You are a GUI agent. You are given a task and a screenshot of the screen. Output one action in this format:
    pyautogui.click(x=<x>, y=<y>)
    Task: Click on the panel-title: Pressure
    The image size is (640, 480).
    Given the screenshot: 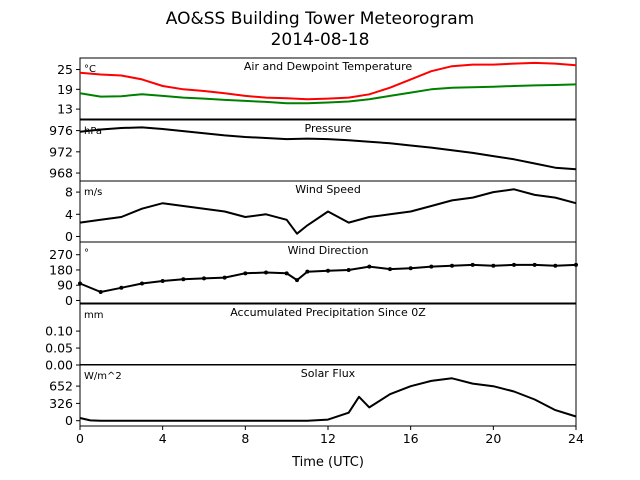 What is the action you would take?
    pyautogui.click(x=328, y=128)
    